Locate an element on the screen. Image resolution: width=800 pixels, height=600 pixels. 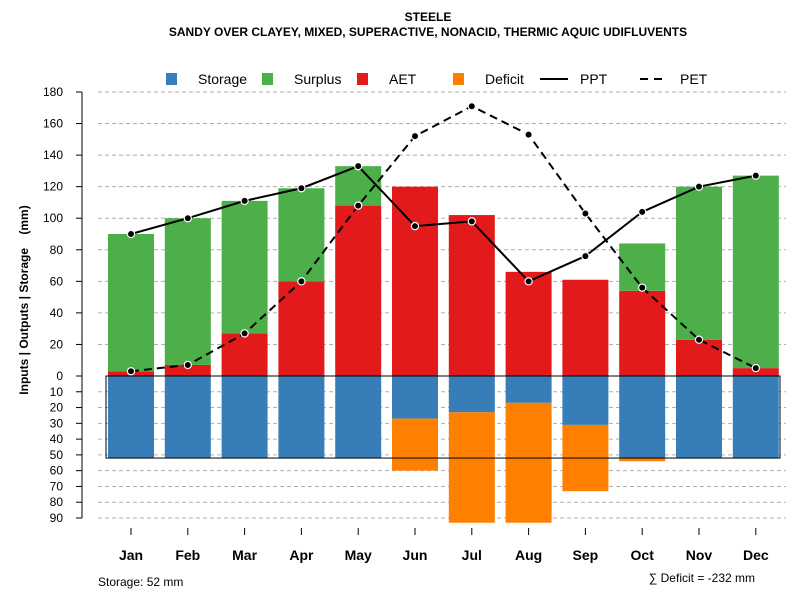
legend-pet-label: PET is located at coordinates (694, 79).